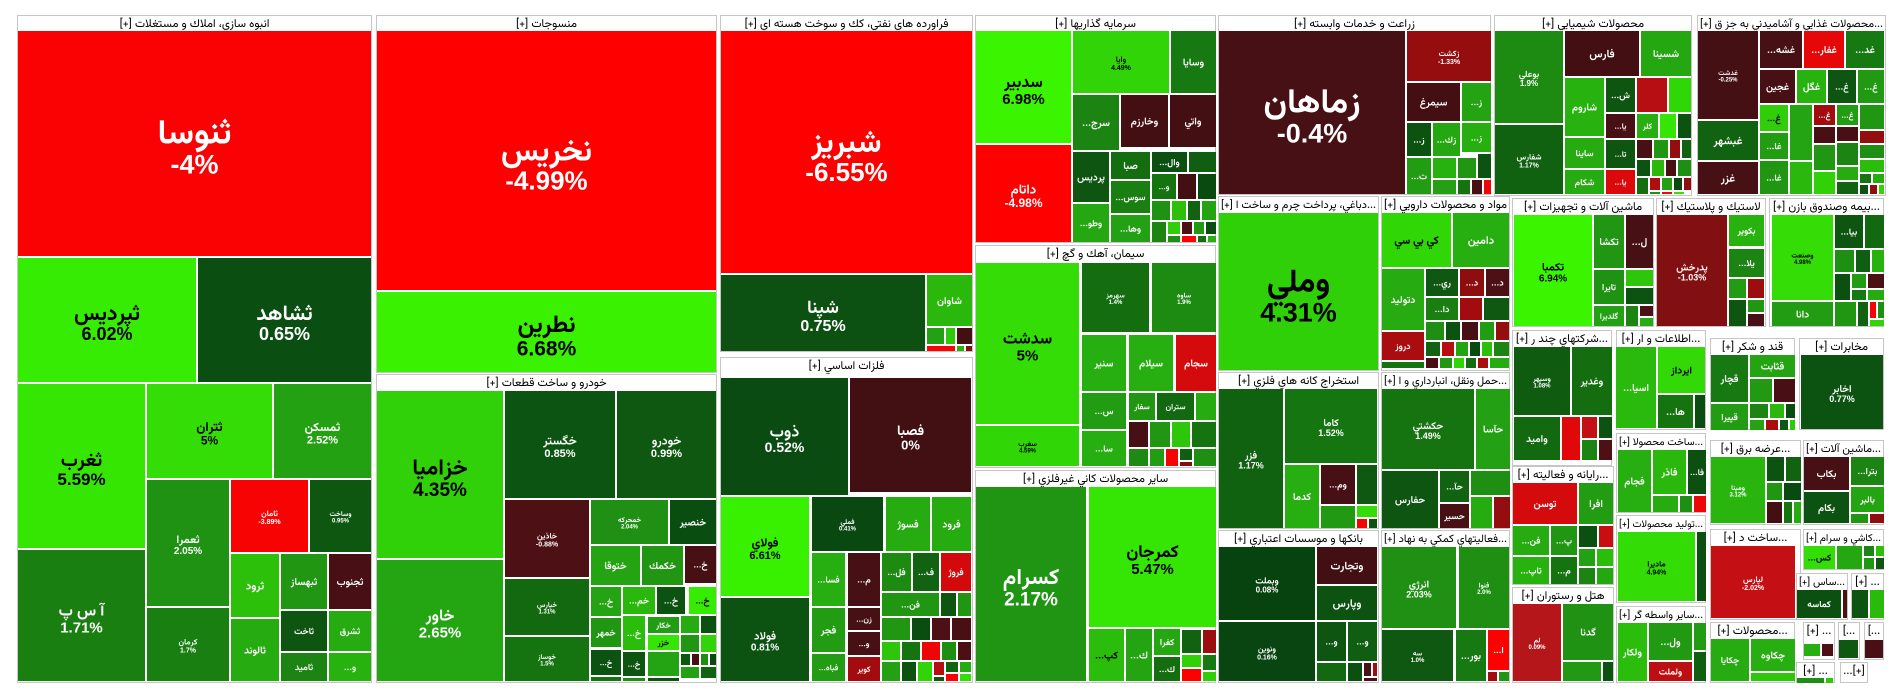 The height and width of the screenshot is (698, 1904). What do you see at coordinates (1449, 62) in the screenshot?
I see `svg-text: -1.33%` at bounding box center [1449, 62].